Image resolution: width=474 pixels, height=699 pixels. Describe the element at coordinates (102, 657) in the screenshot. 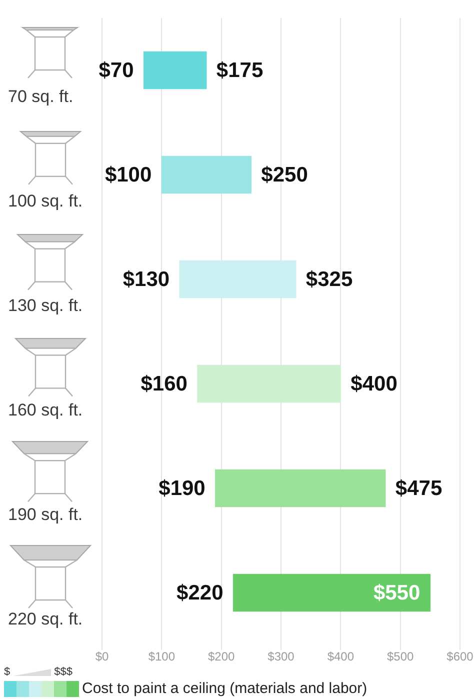

I see `x-tick-label: $0` at that location.